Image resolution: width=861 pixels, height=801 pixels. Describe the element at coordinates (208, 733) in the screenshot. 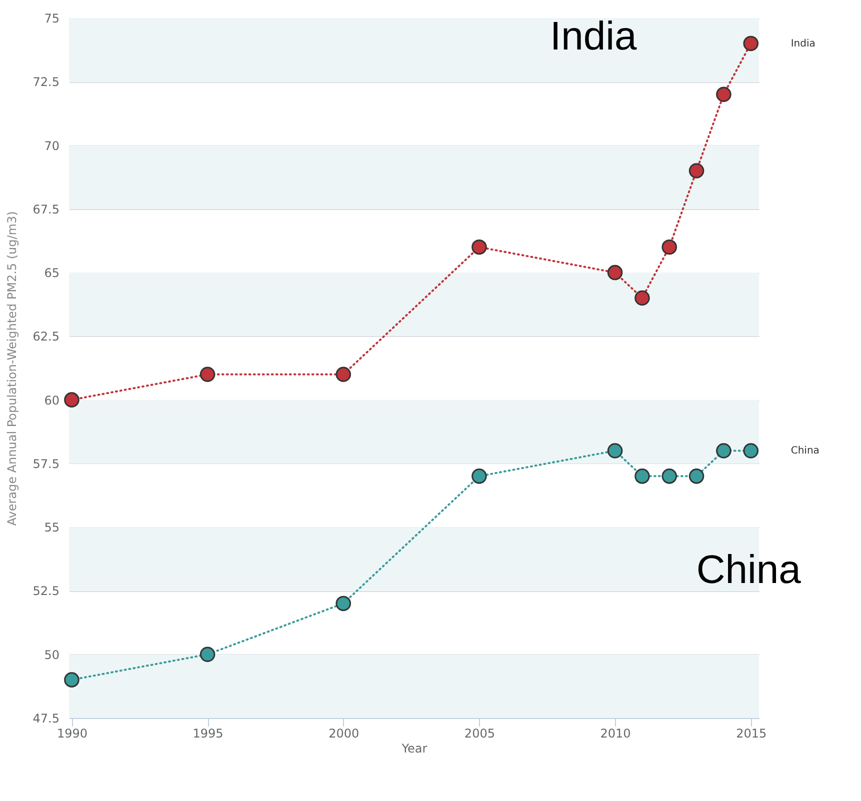

I see `x-tick-label: 1995` at that location.